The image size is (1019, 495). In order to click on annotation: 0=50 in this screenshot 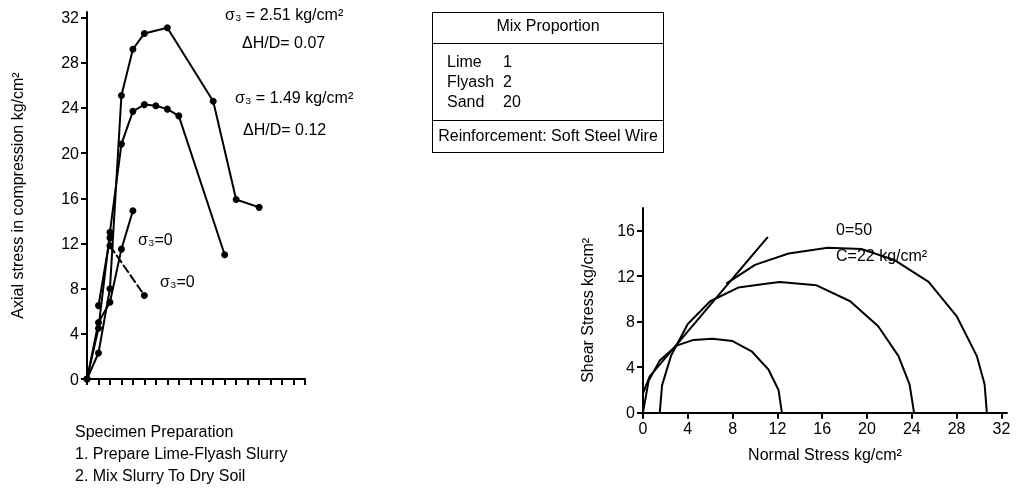, I will do `click(854, 229)`.